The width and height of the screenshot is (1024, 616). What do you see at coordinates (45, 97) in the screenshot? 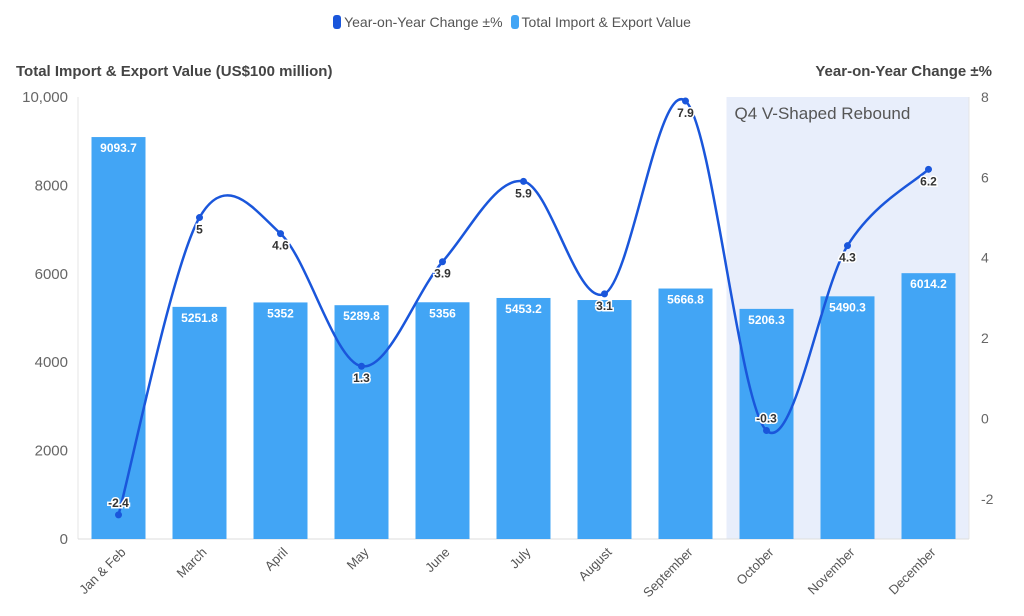
I see `left-tick-label: 10,000` at bounding box center [45, 97].